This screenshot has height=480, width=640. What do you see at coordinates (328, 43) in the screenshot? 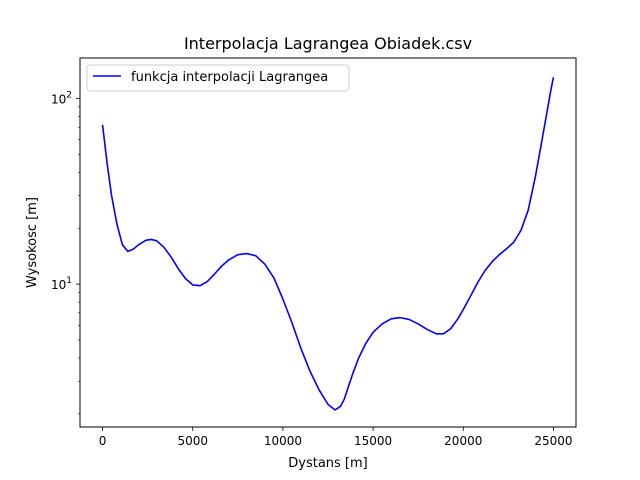
I see `chart-title: Interpolacja Lagrangea Obiadek.csv` at bounding box center [328, 43].